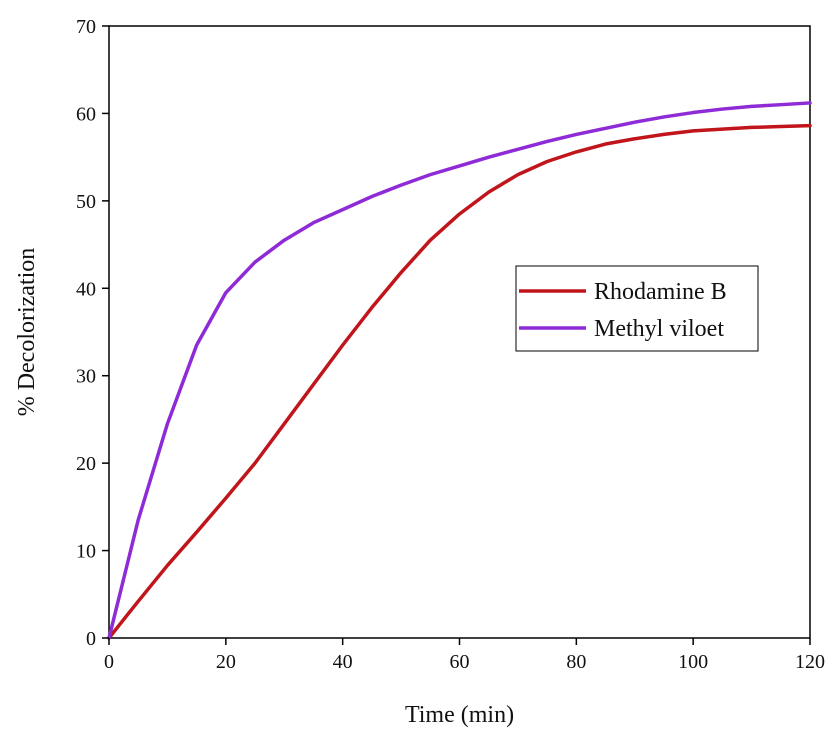 This screenshot has height=730, width=831. I want to click on y-tick-label: 60, so click(86, 114).